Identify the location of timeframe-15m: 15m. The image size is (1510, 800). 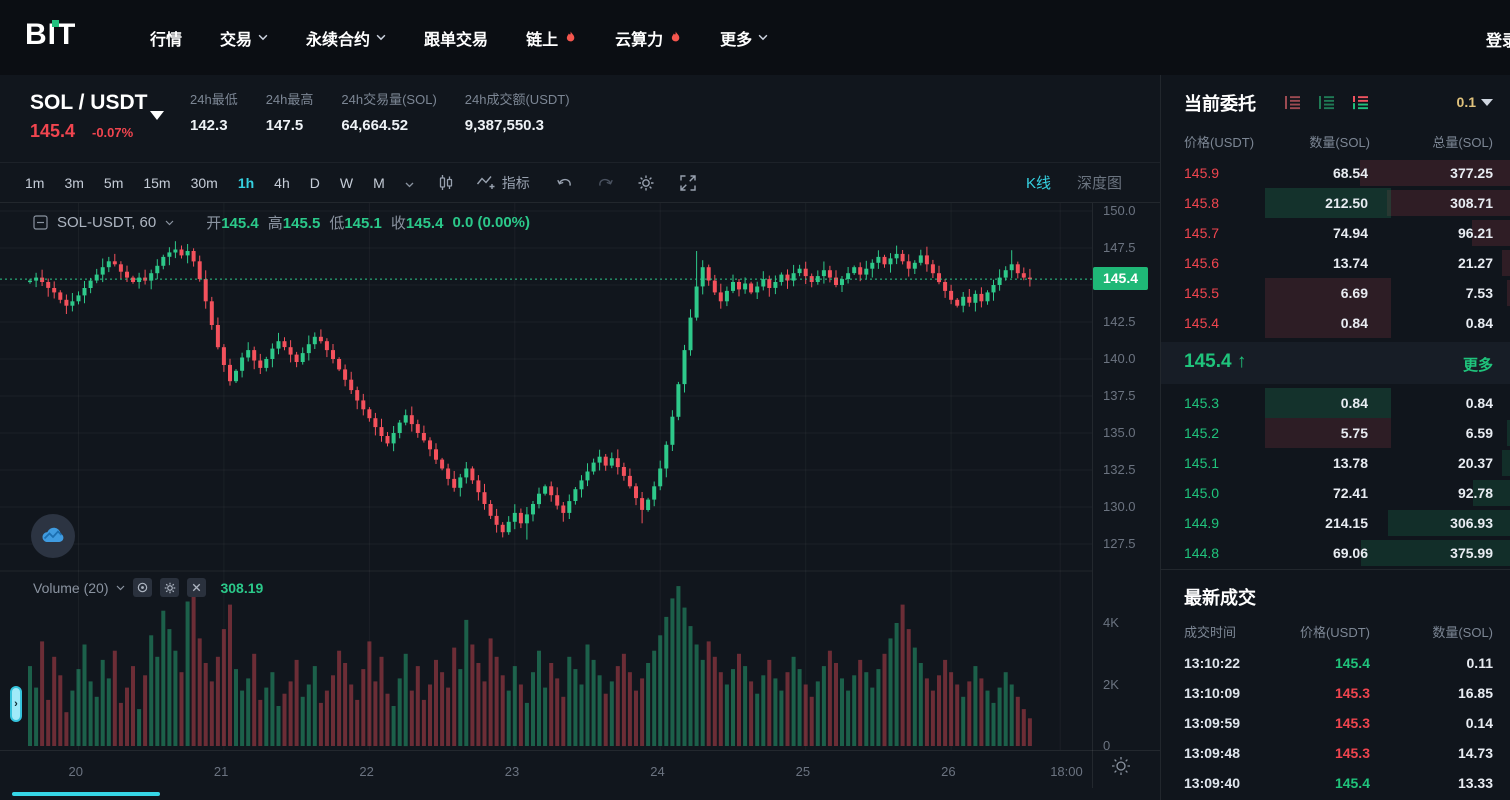
(157, 182).